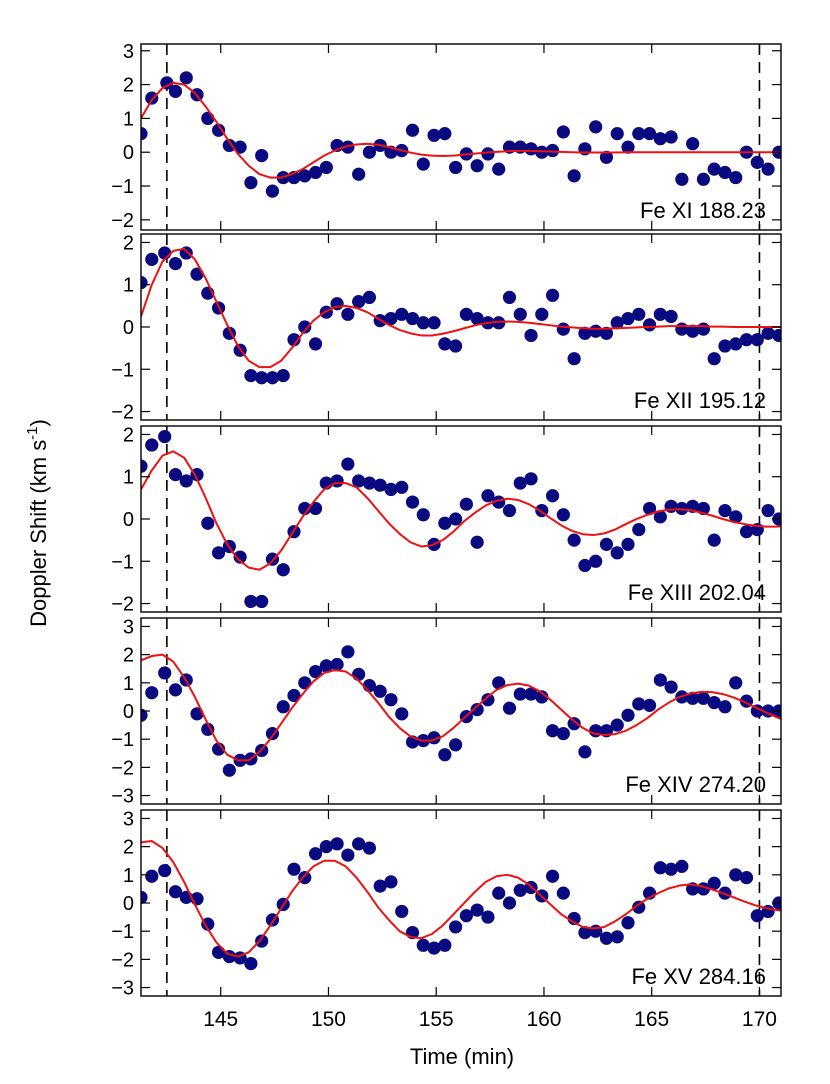  I want to click on panel-plot-area, so click(461, 327).